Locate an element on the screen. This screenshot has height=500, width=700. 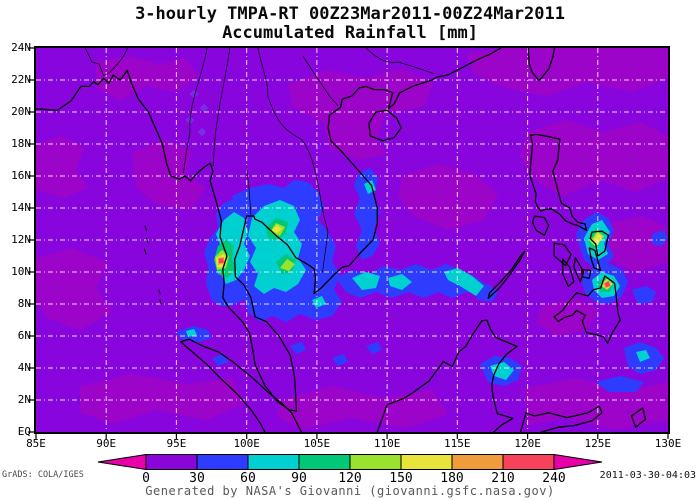
lon-label-115e: 115E is located at coordinates (457, 443).